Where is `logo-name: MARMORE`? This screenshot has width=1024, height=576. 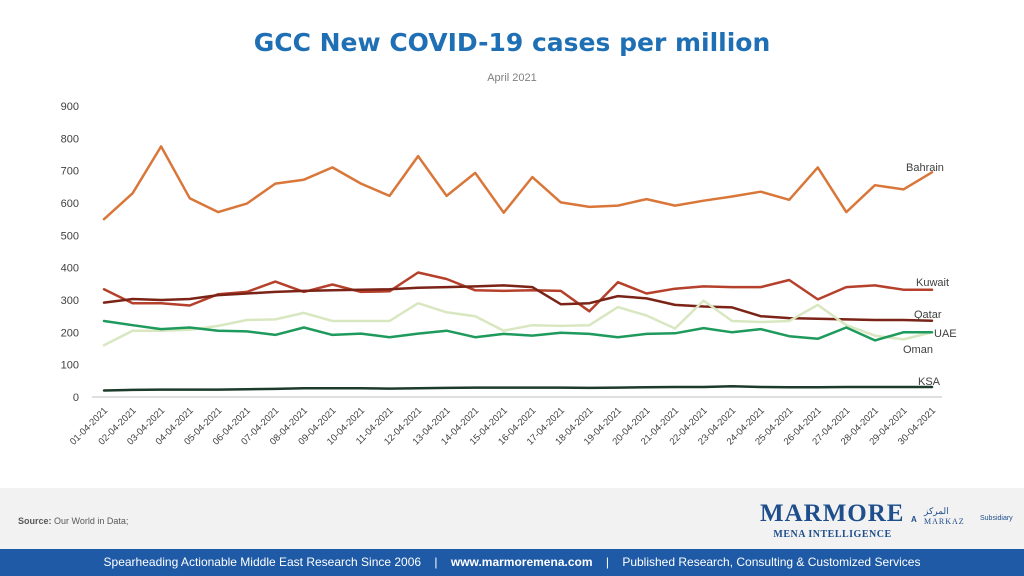
logo-name: MARMORE is located at coordinates (832, 513).